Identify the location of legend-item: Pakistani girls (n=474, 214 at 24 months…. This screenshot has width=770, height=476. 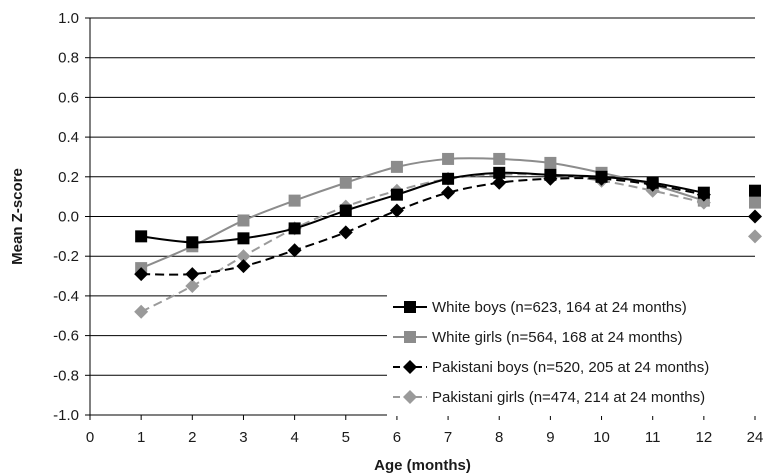
(549, 397).